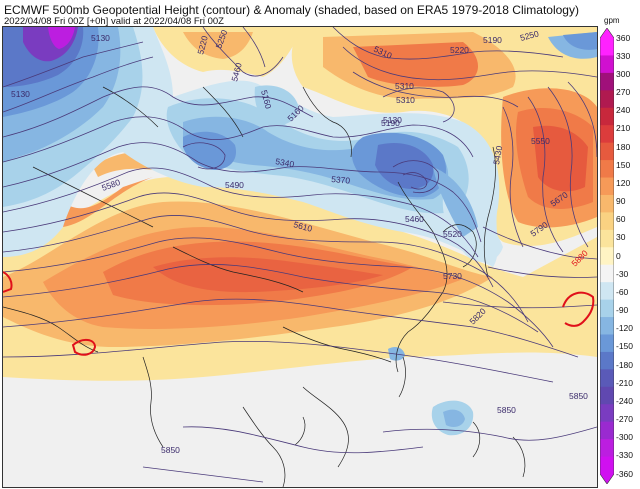 The height and width of the screenshot is (489, 640). Describe the element at coordinates (625, 473) in the screenshot. I see `colorbar-tick-label: -360` at that location.